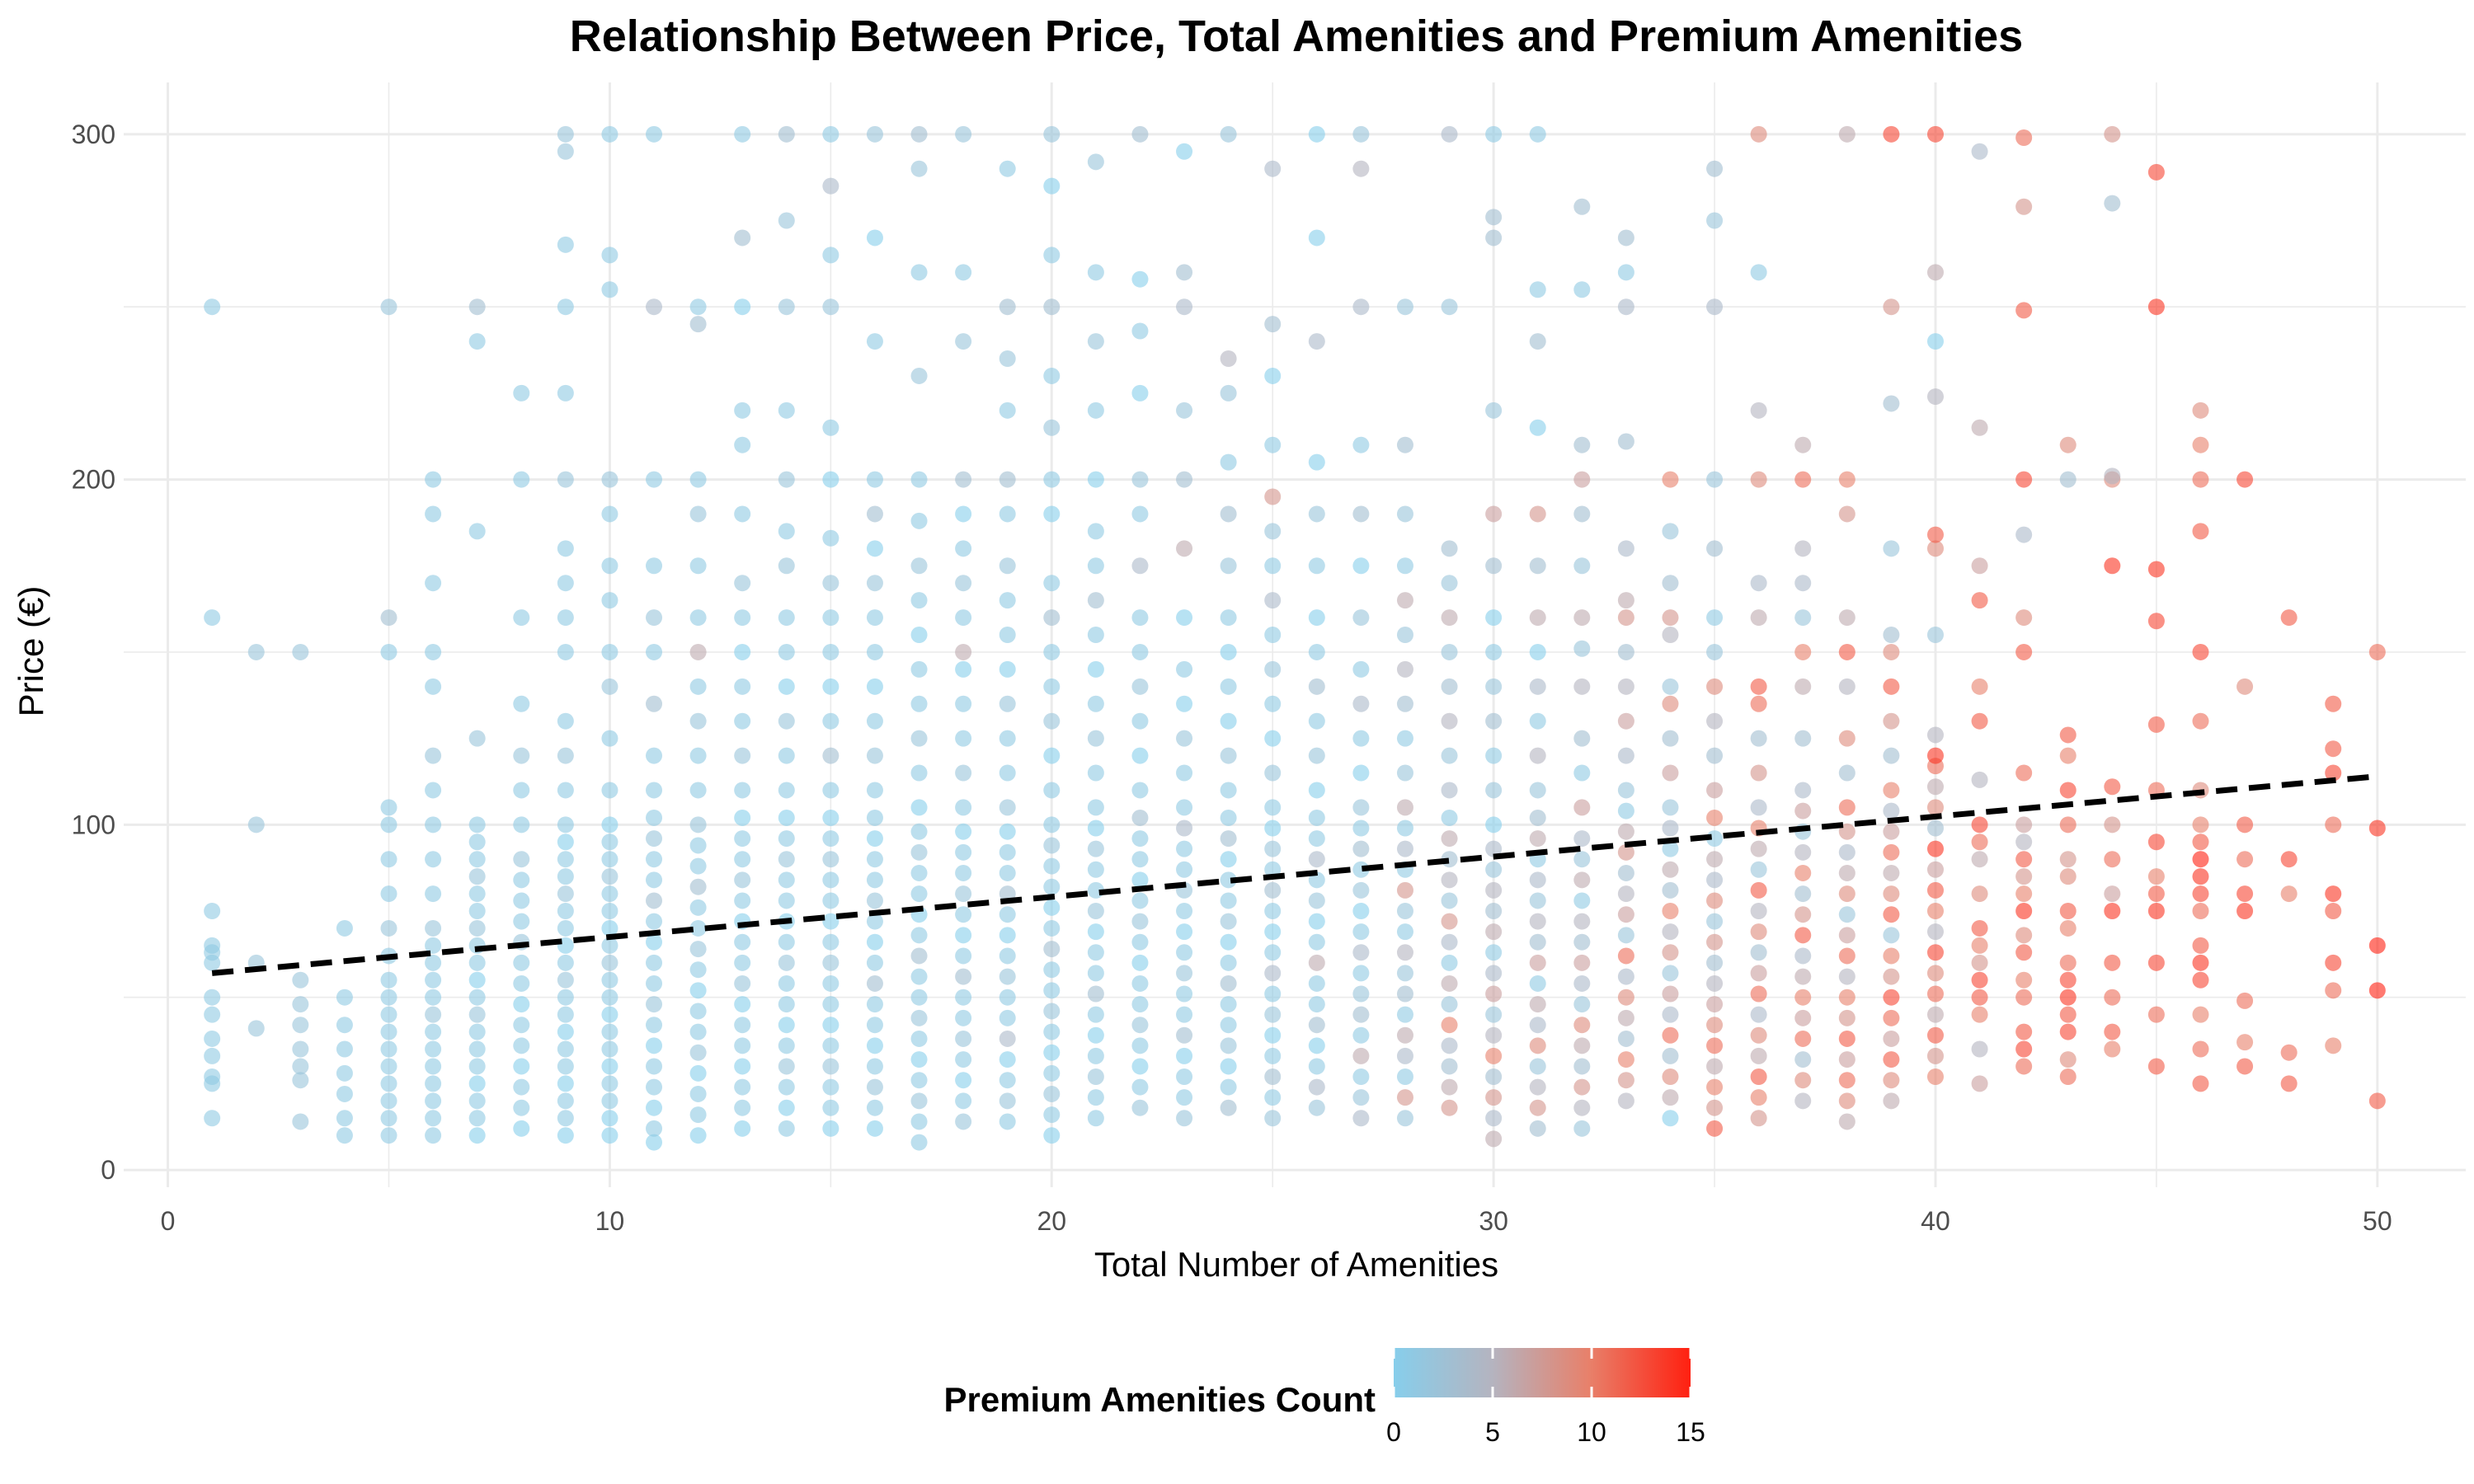 This screenshot has height=1484, width=2474. Describe the element at coordinates (1294, 874) in the screenshot. I see `trend-line` at that location.